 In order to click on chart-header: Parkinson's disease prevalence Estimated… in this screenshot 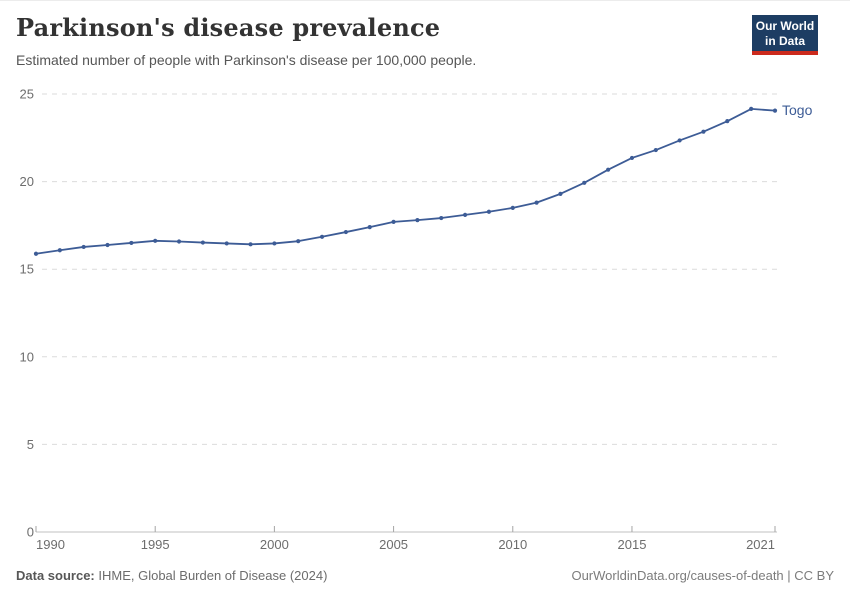, I will do `click(425, 41)`.